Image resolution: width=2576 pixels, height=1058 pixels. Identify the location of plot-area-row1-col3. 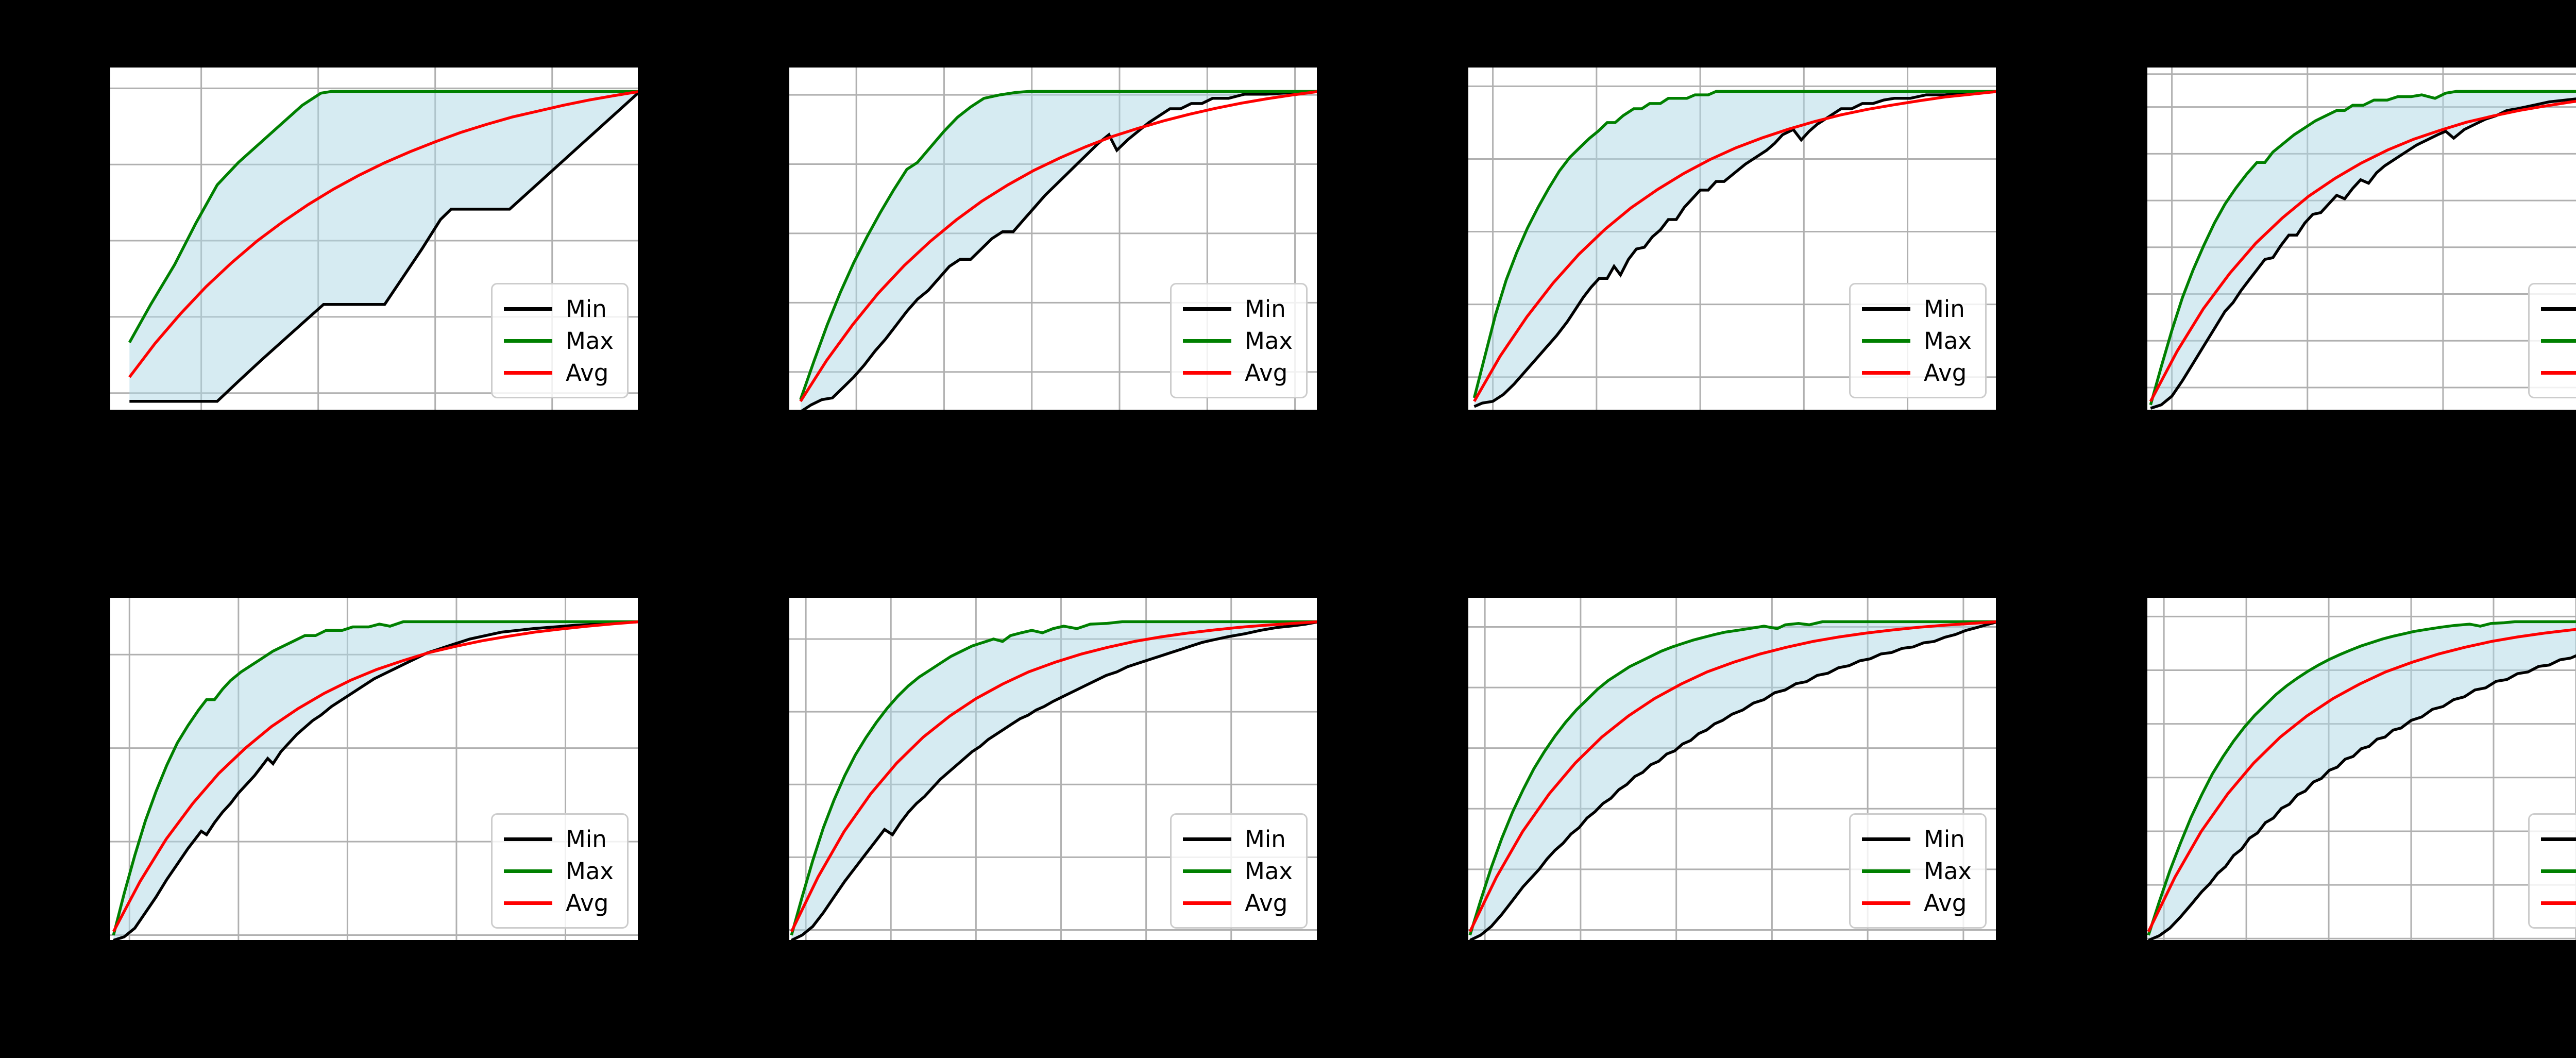
(1732, 238).